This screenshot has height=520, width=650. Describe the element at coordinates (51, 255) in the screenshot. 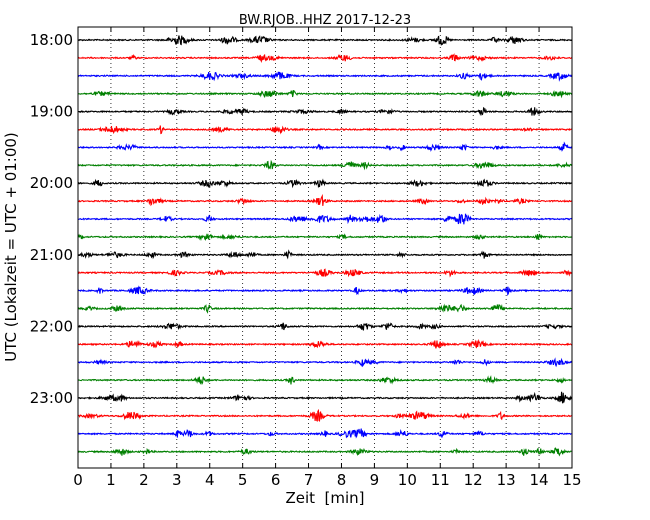

I see `y-tick-label: 21:00` at that location.